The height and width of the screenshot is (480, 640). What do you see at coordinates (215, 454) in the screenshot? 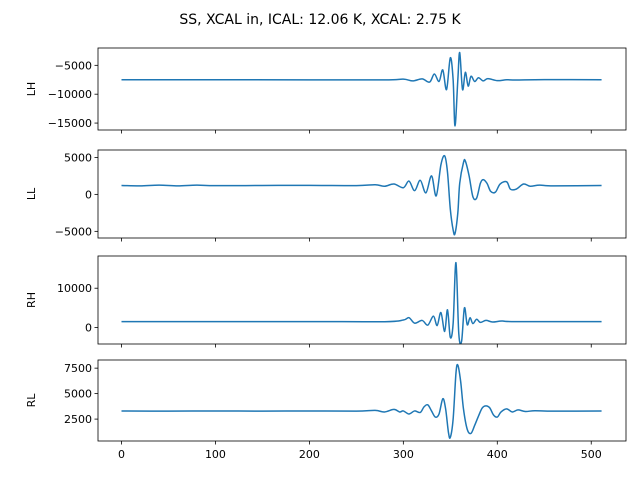
I see `x-tick-label: 100` at bounding box center [215, 454].